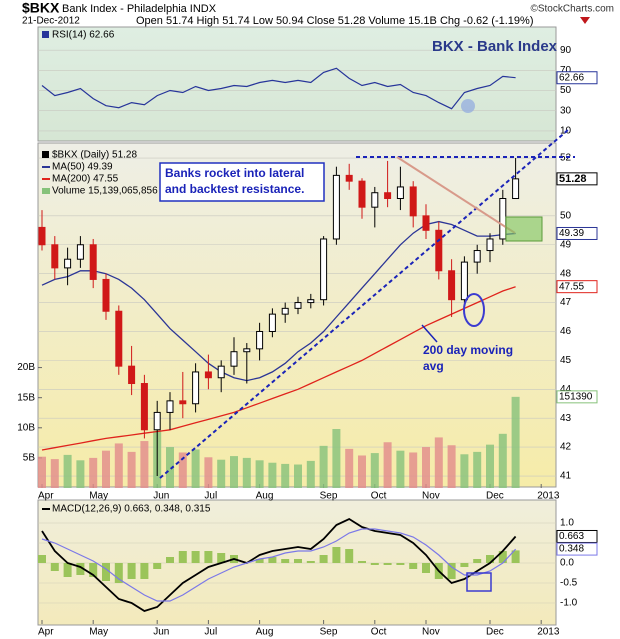 This screenshot has width=620, height=639. Describe the element at coordinates (566, 215) in the screenshot. I see `y-tick-label: 50` at that location.